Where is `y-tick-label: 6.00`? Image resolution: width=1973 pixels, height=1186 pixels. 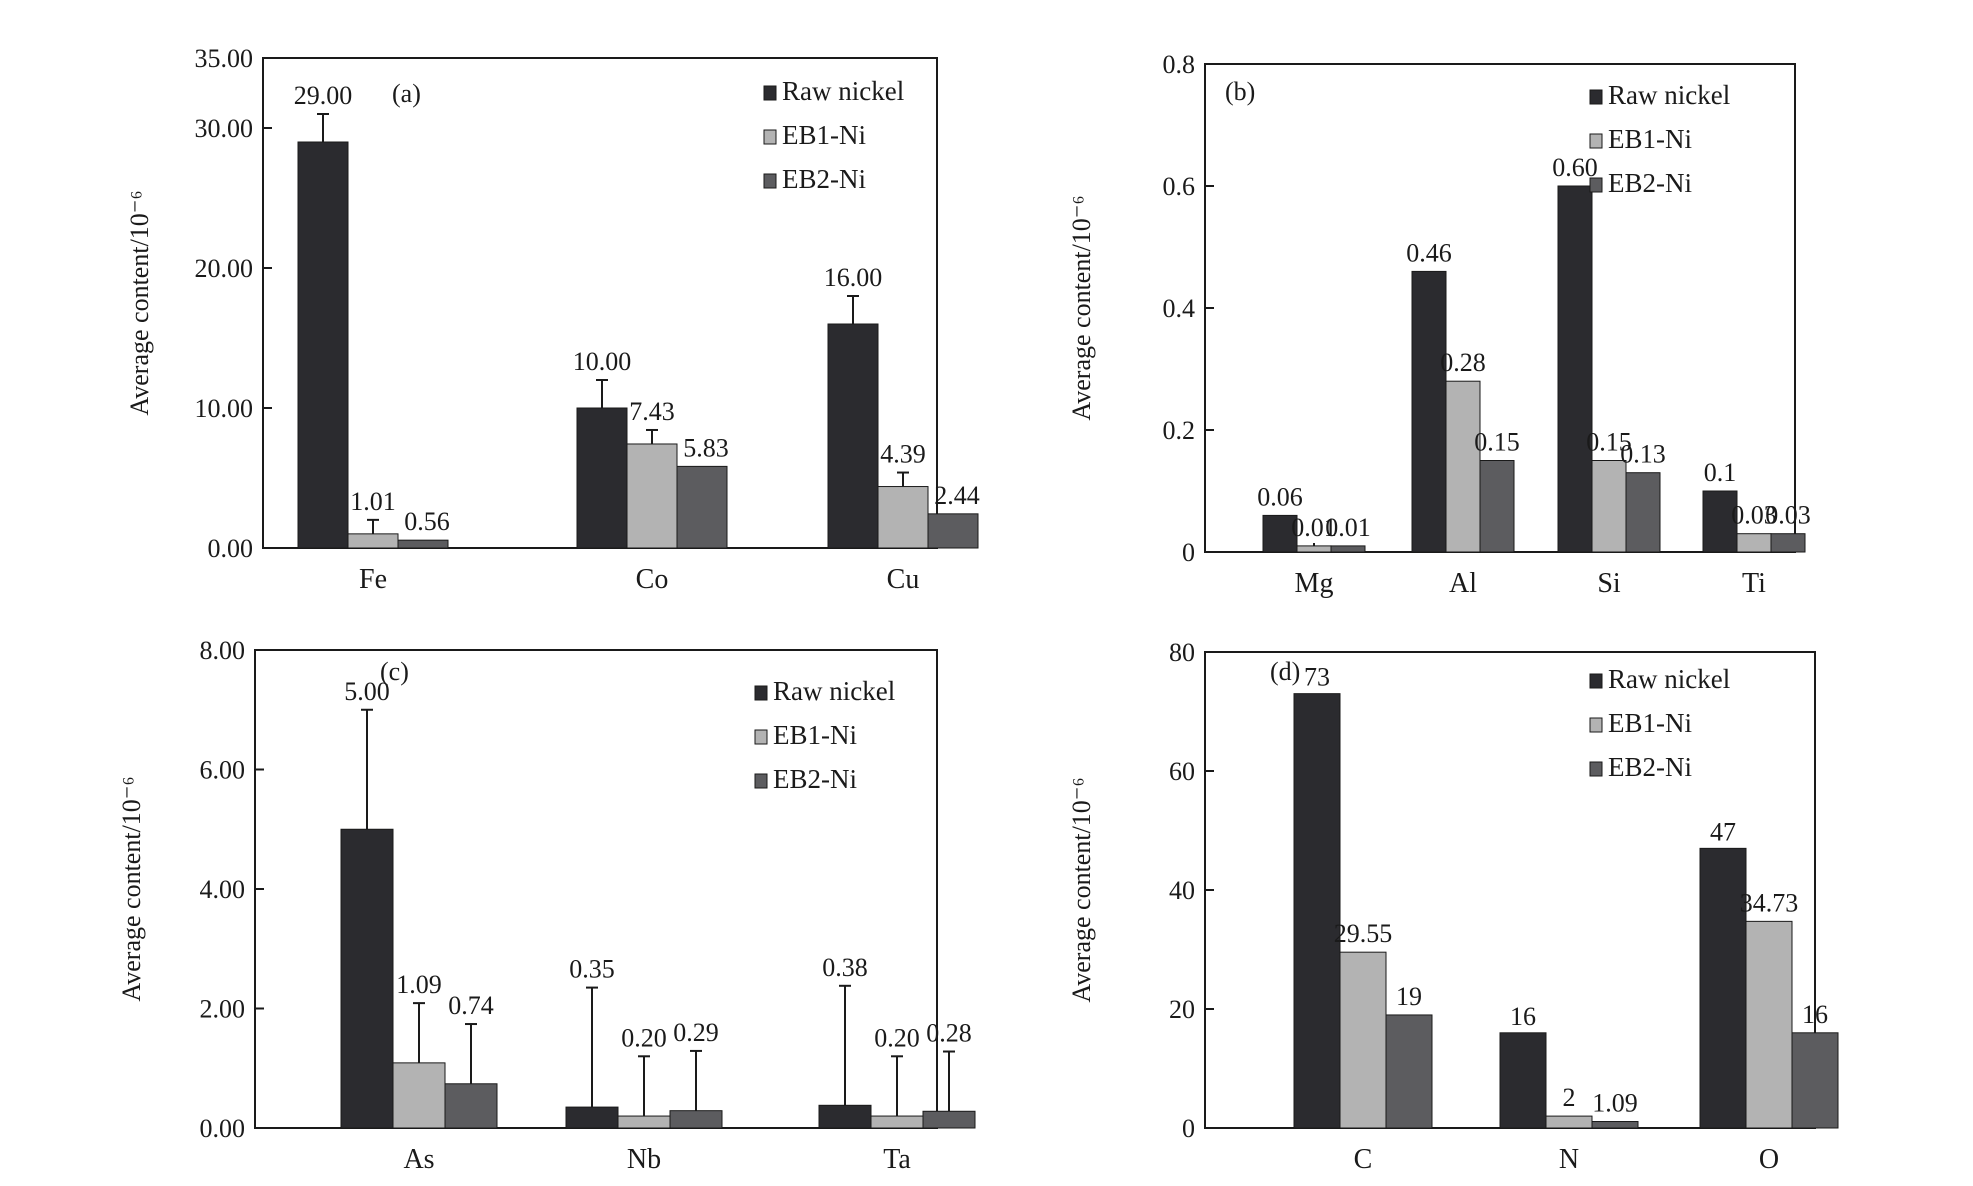
y-tick-label: 6.00 is located at coordinates (223, 770).